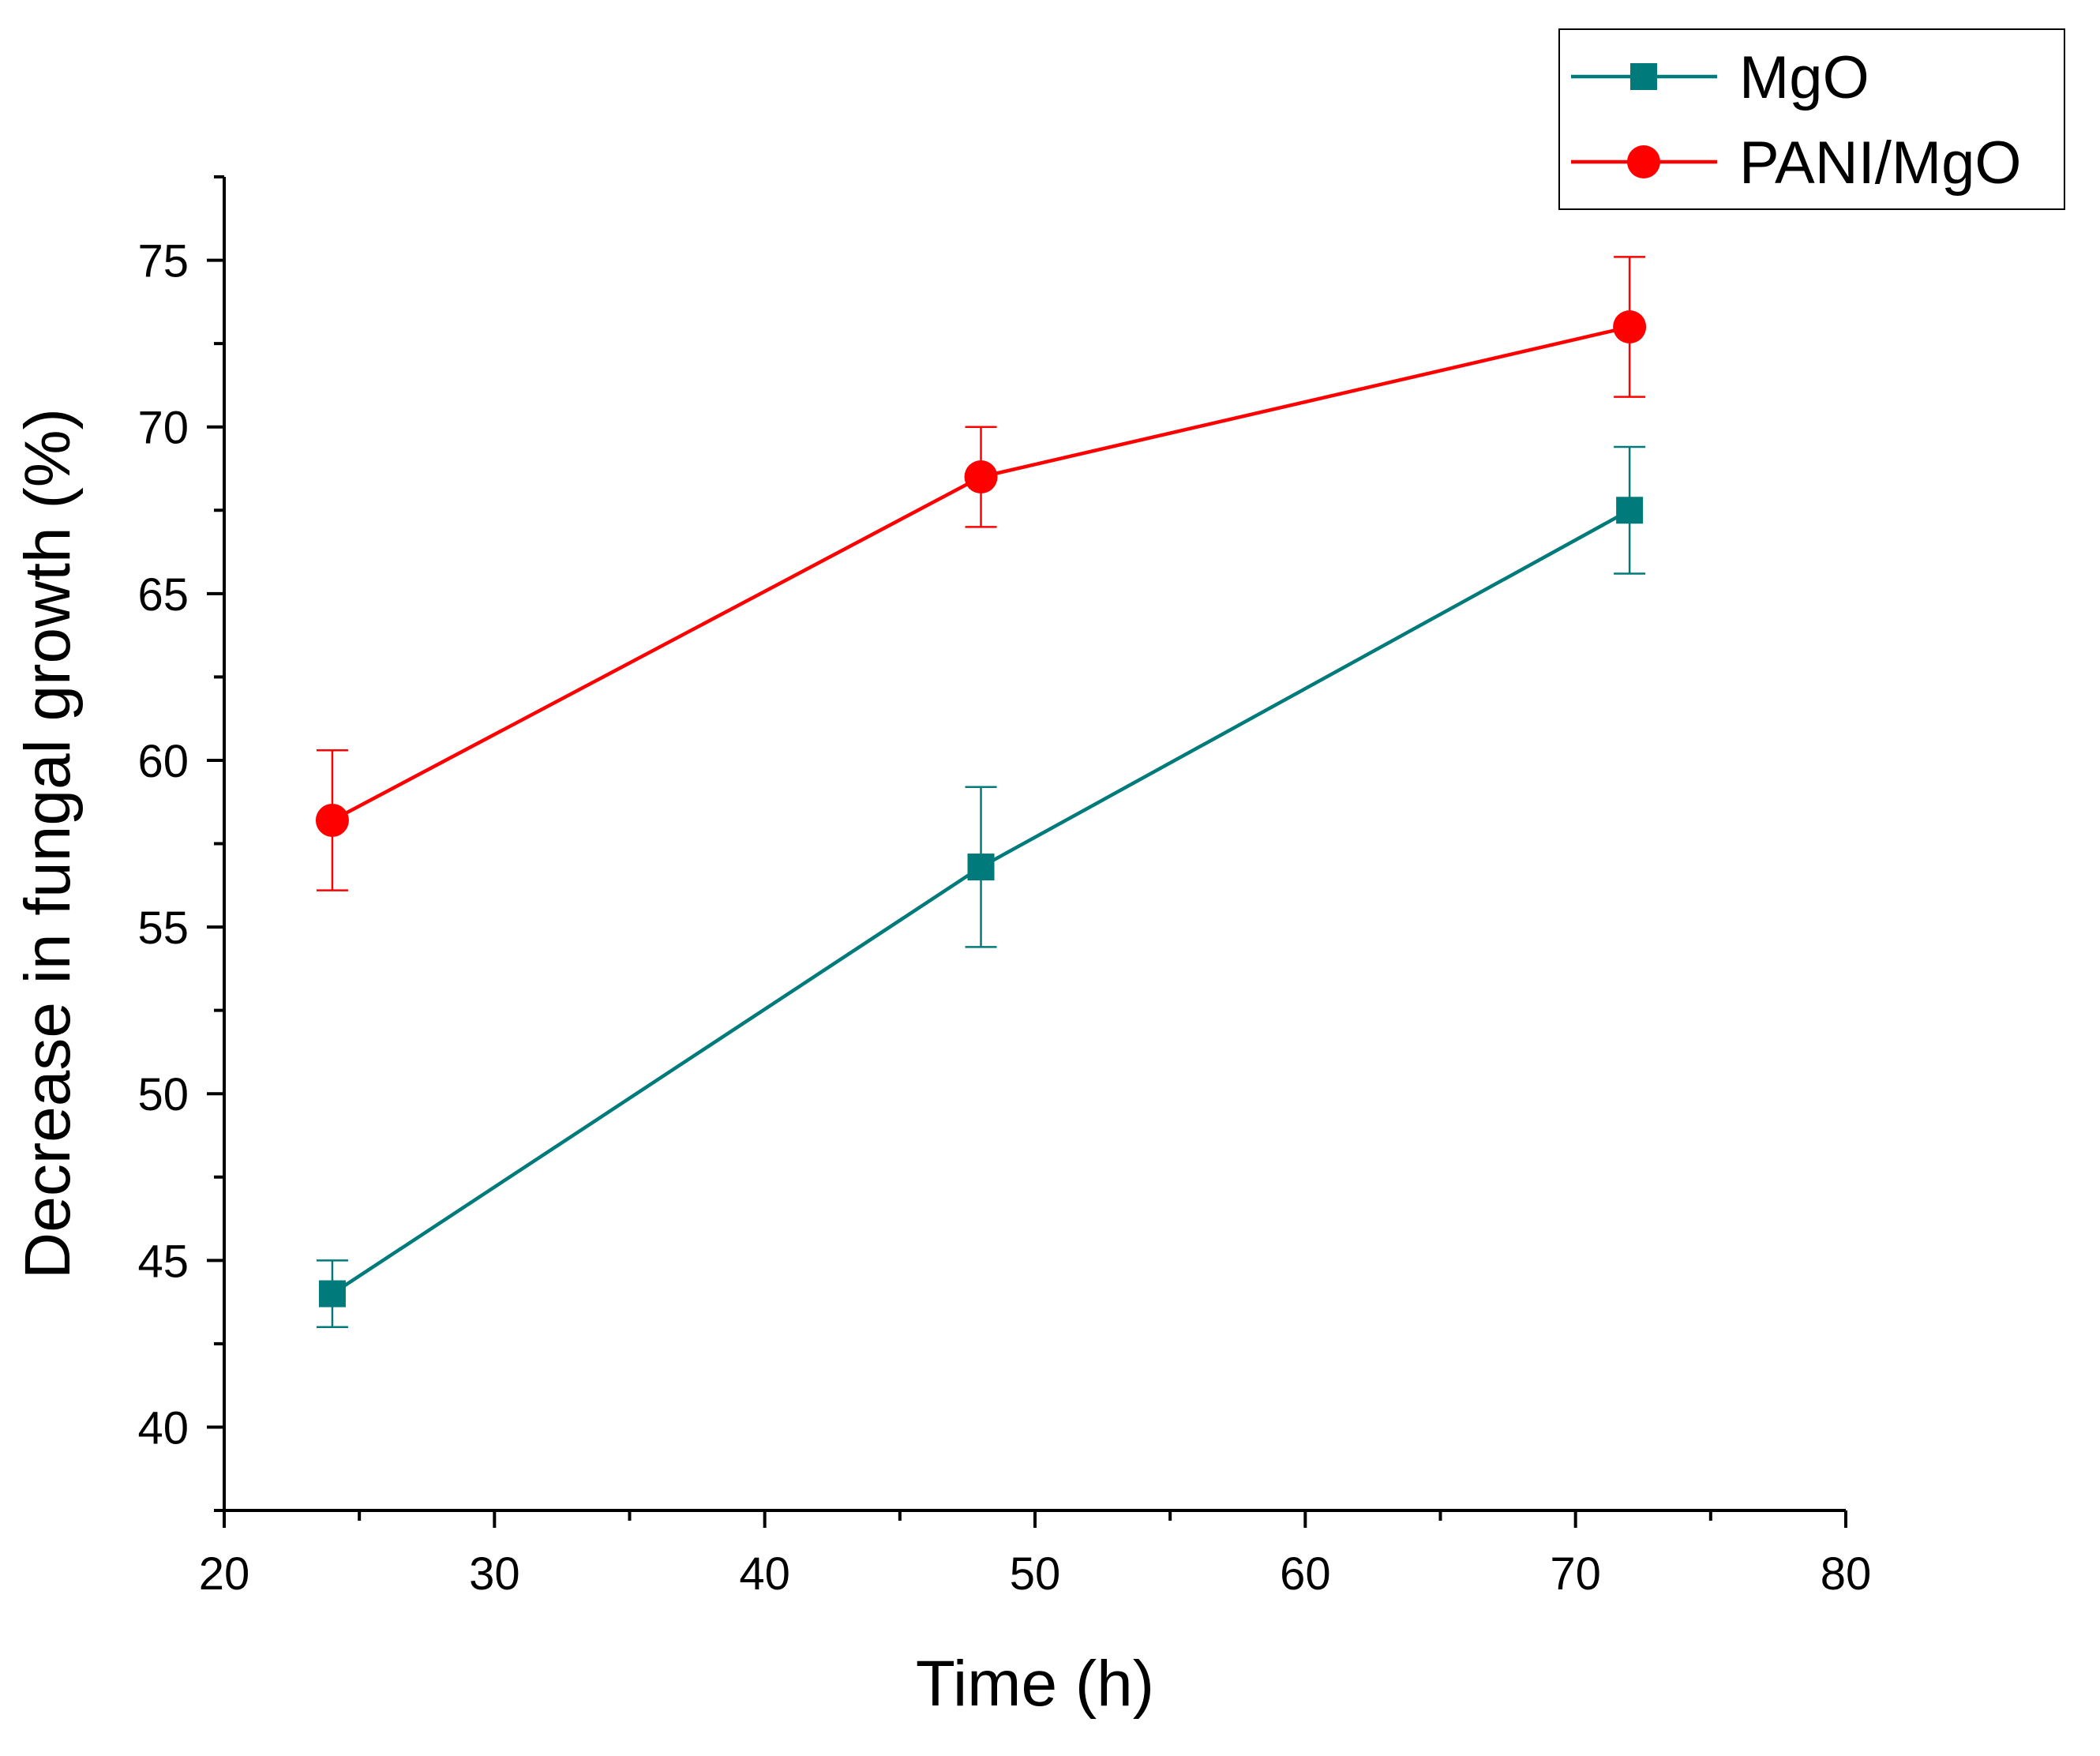 Image resolution: width=2100 pixels, height=1756 pixels. Describe the element at coordinates (1035, 1574) in the screenshot. I see `x-tick-label: 50` at that location.